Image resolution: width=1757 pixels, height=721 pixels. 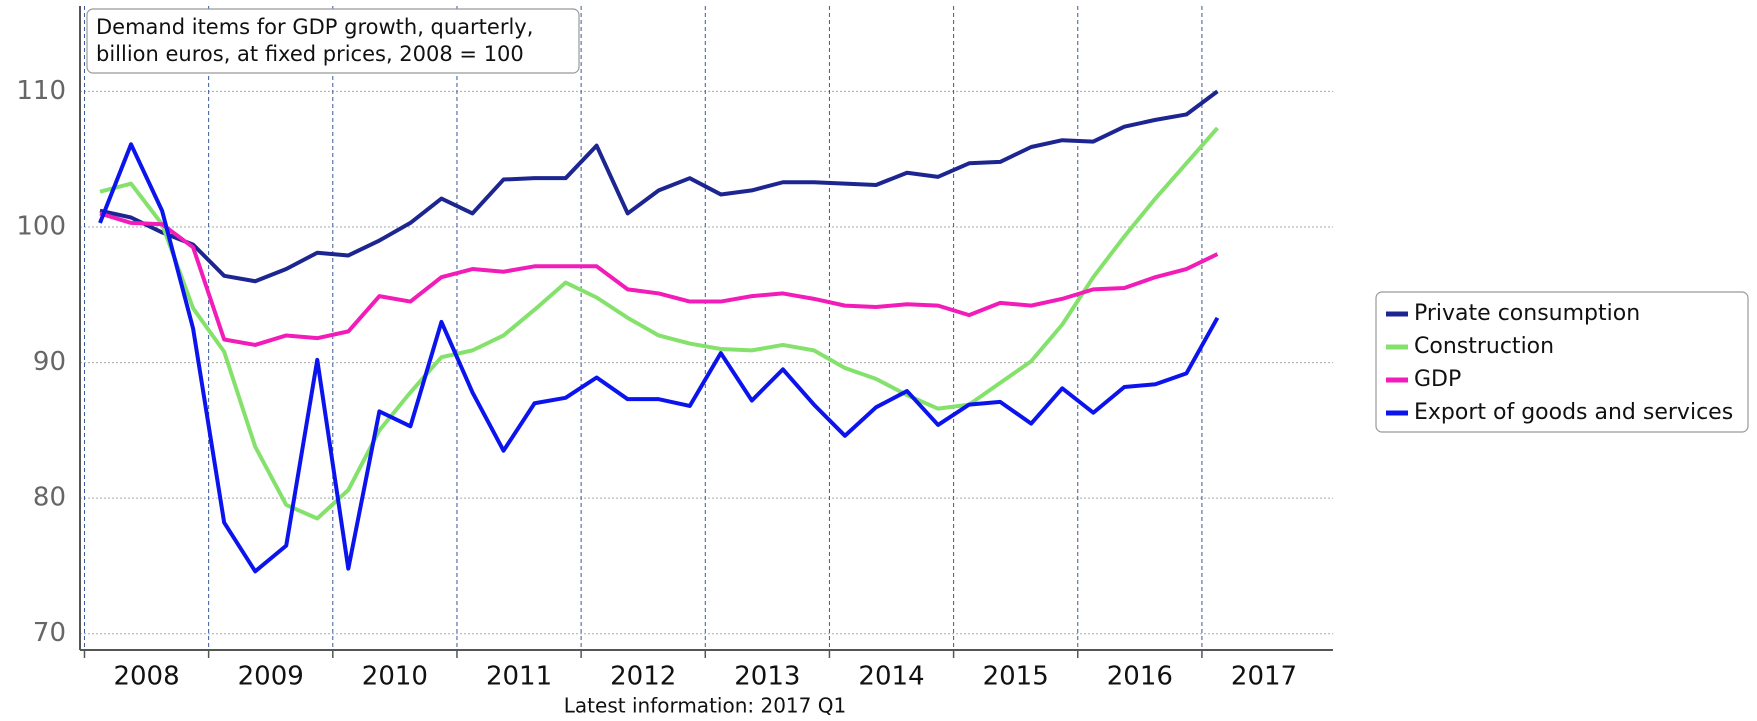 What do you see at coordinates (643, 677) in the screenshot?
I see `x-tick-label: 2012` at bounding box center [643, 677].